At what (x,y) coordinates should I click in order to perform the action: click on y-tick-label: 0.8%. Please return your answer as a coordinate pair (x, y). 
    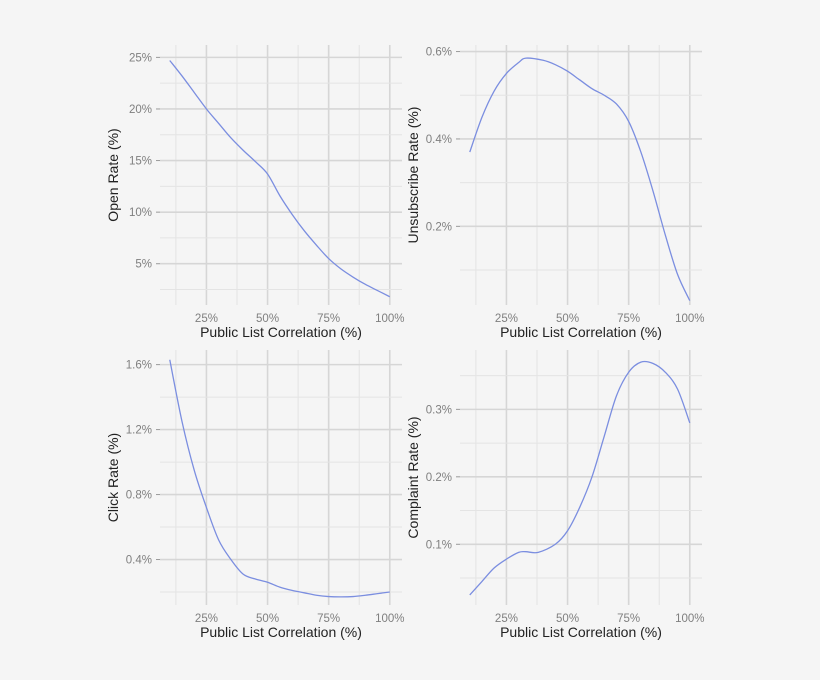
    Looking at the image, I should click on (139, 496).